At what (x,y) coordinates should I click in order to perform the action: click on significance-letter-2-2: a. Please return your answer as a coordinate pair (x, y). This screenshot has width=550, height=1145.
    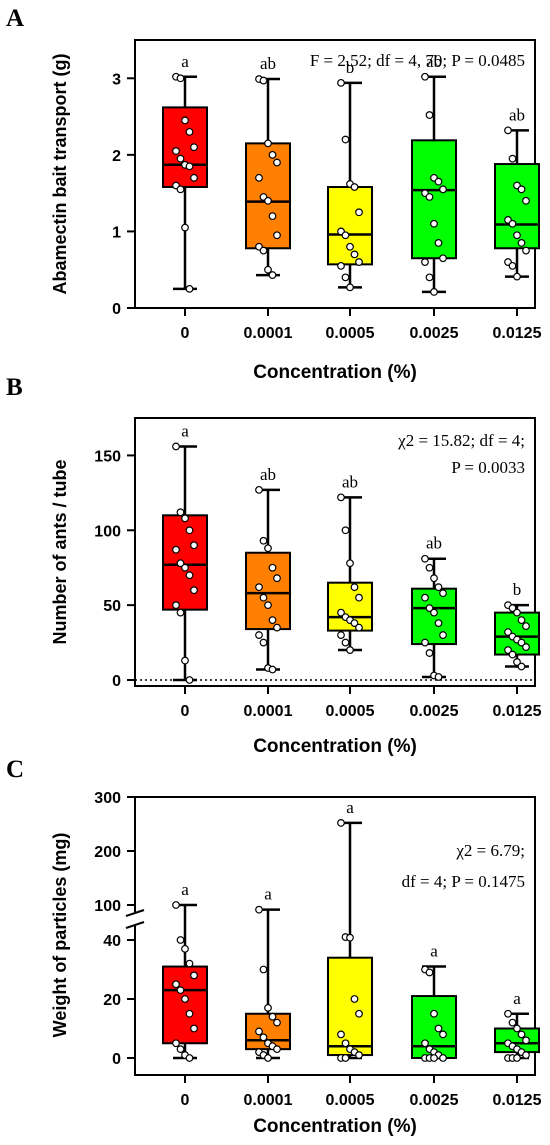
    Looking at the image, I should click on (350, 807).